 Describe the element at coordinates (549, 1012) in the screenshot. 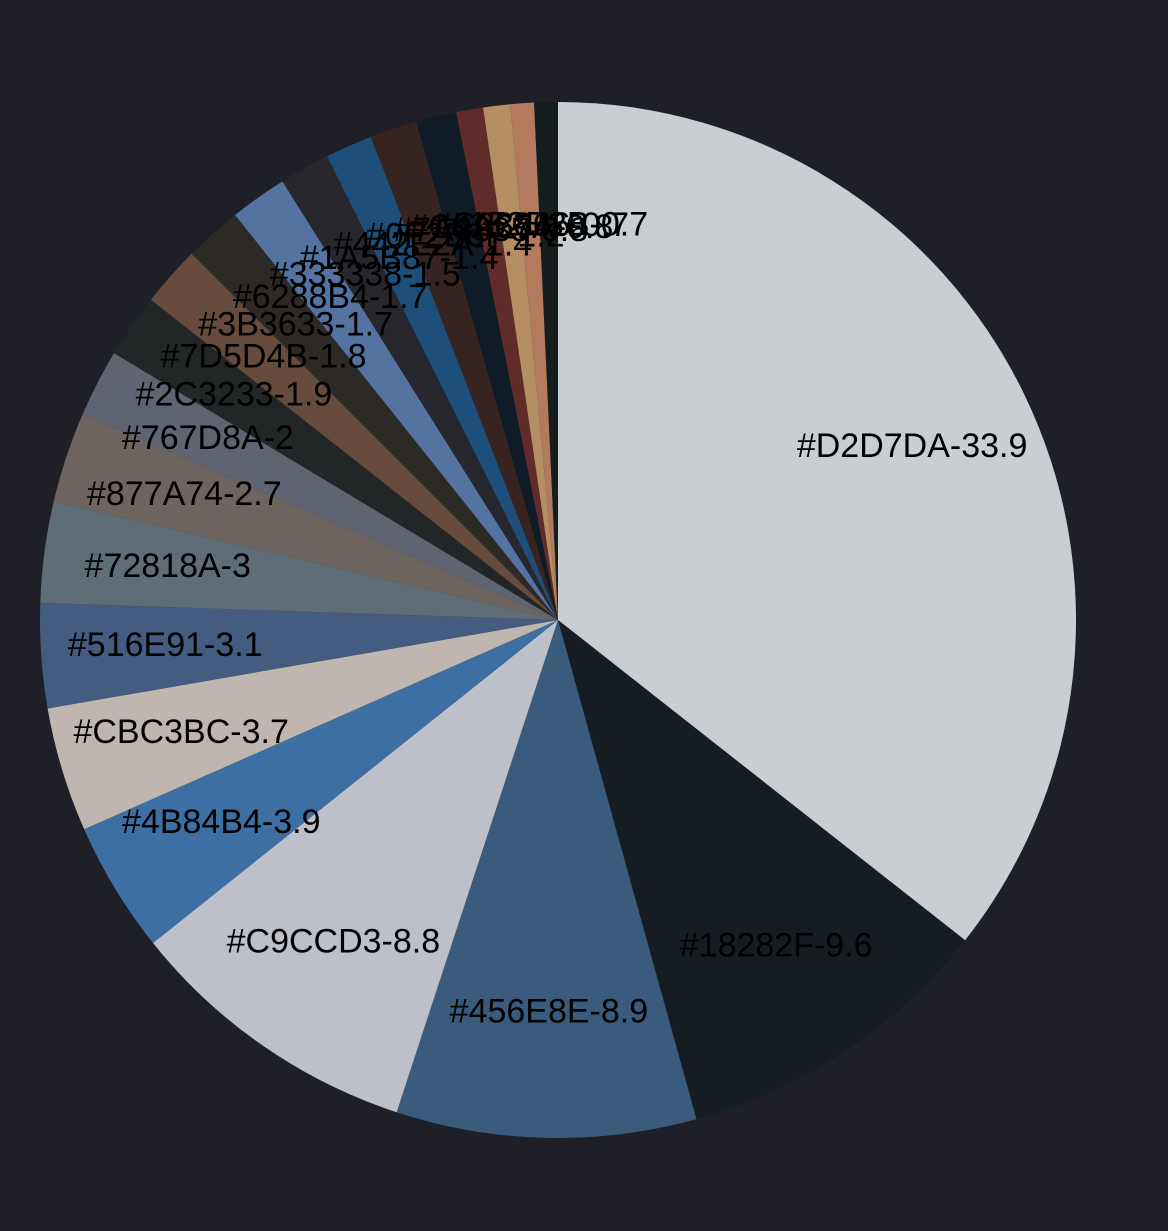

I see `slice-label: #456E8E-8.9` at that location.